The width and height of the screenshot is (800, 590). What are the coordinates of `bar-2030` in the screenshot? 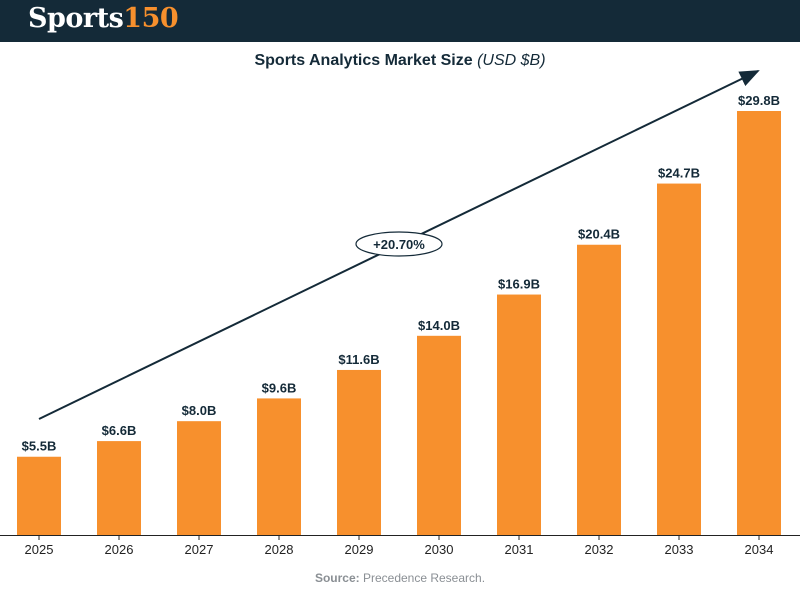 It's located at (439, 435).